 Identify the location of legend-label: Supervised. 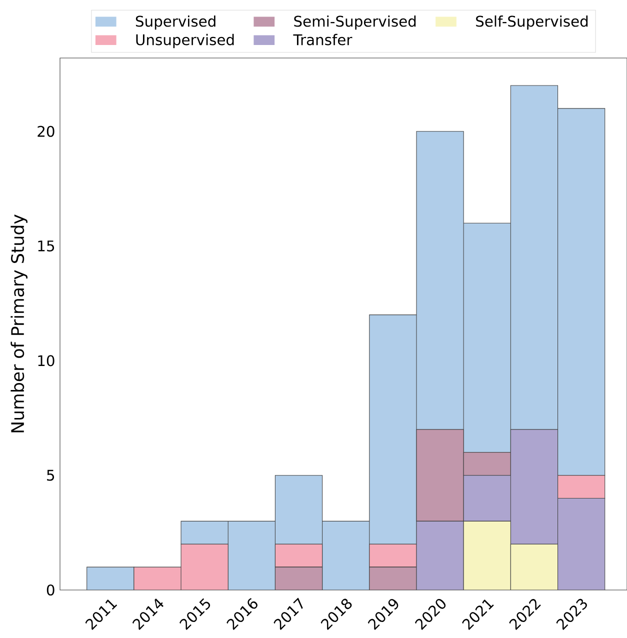
(176, 22).